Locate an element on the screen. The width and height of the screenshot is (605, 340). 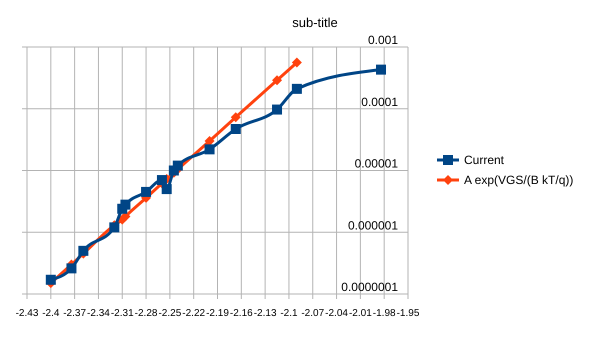
y-tick-label: 0.001 is located at coordinates (383, 40).